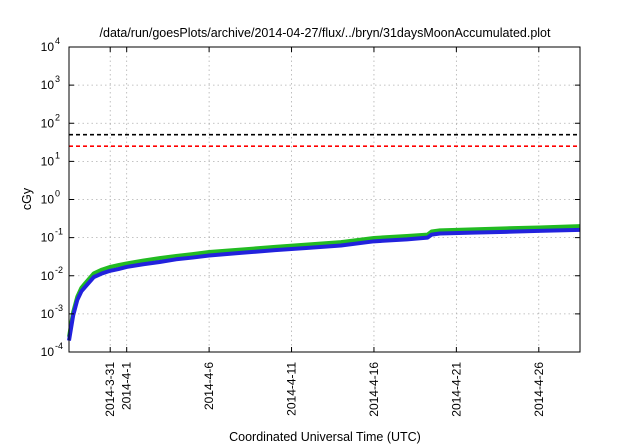 This screenshot has width=640, height=448. What do you see at coordinates (127, 386) in the screenshot?
I see `x-tick-label: 2014-4-1` at bounding box center [127, 386].